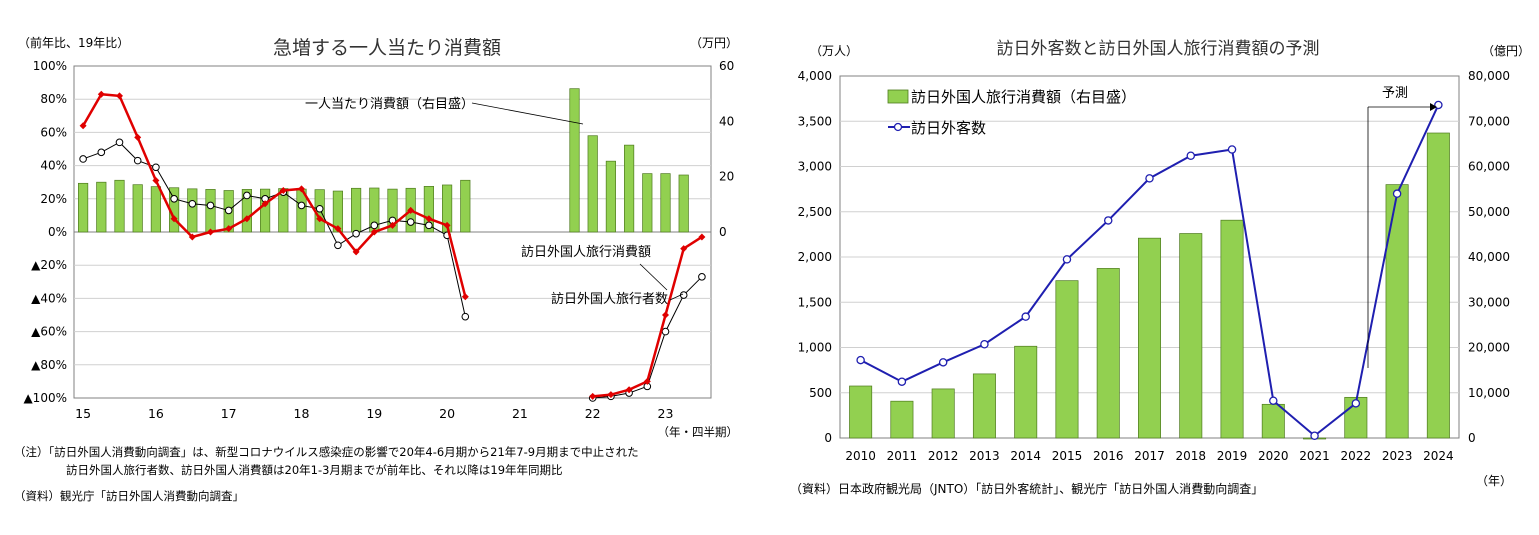 The width and height of the screenshot is (1539, 535). I want to click on right-x-tick-label: 2023, so click(1397, 456).